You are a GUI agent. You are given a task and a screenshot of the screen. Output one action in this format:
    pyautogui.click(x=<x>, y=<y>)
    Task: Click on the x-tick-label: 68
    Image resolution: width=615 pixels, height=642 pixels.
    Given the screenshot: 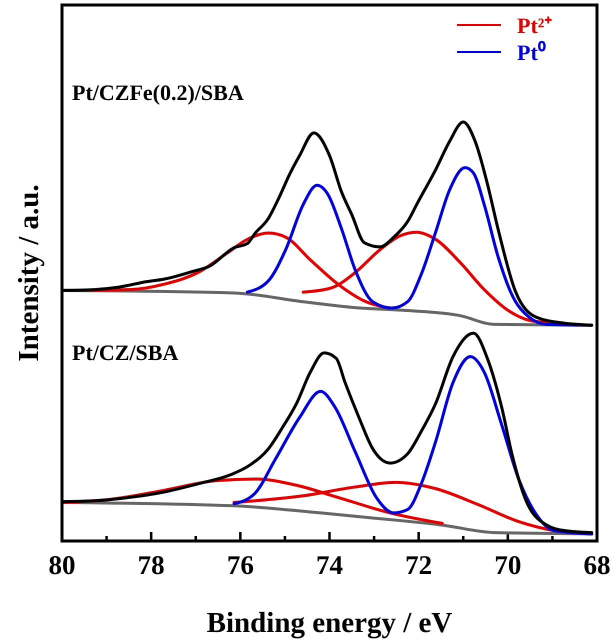 What is the action you would take?
    pyautogui.click(x=597, y=565)
    